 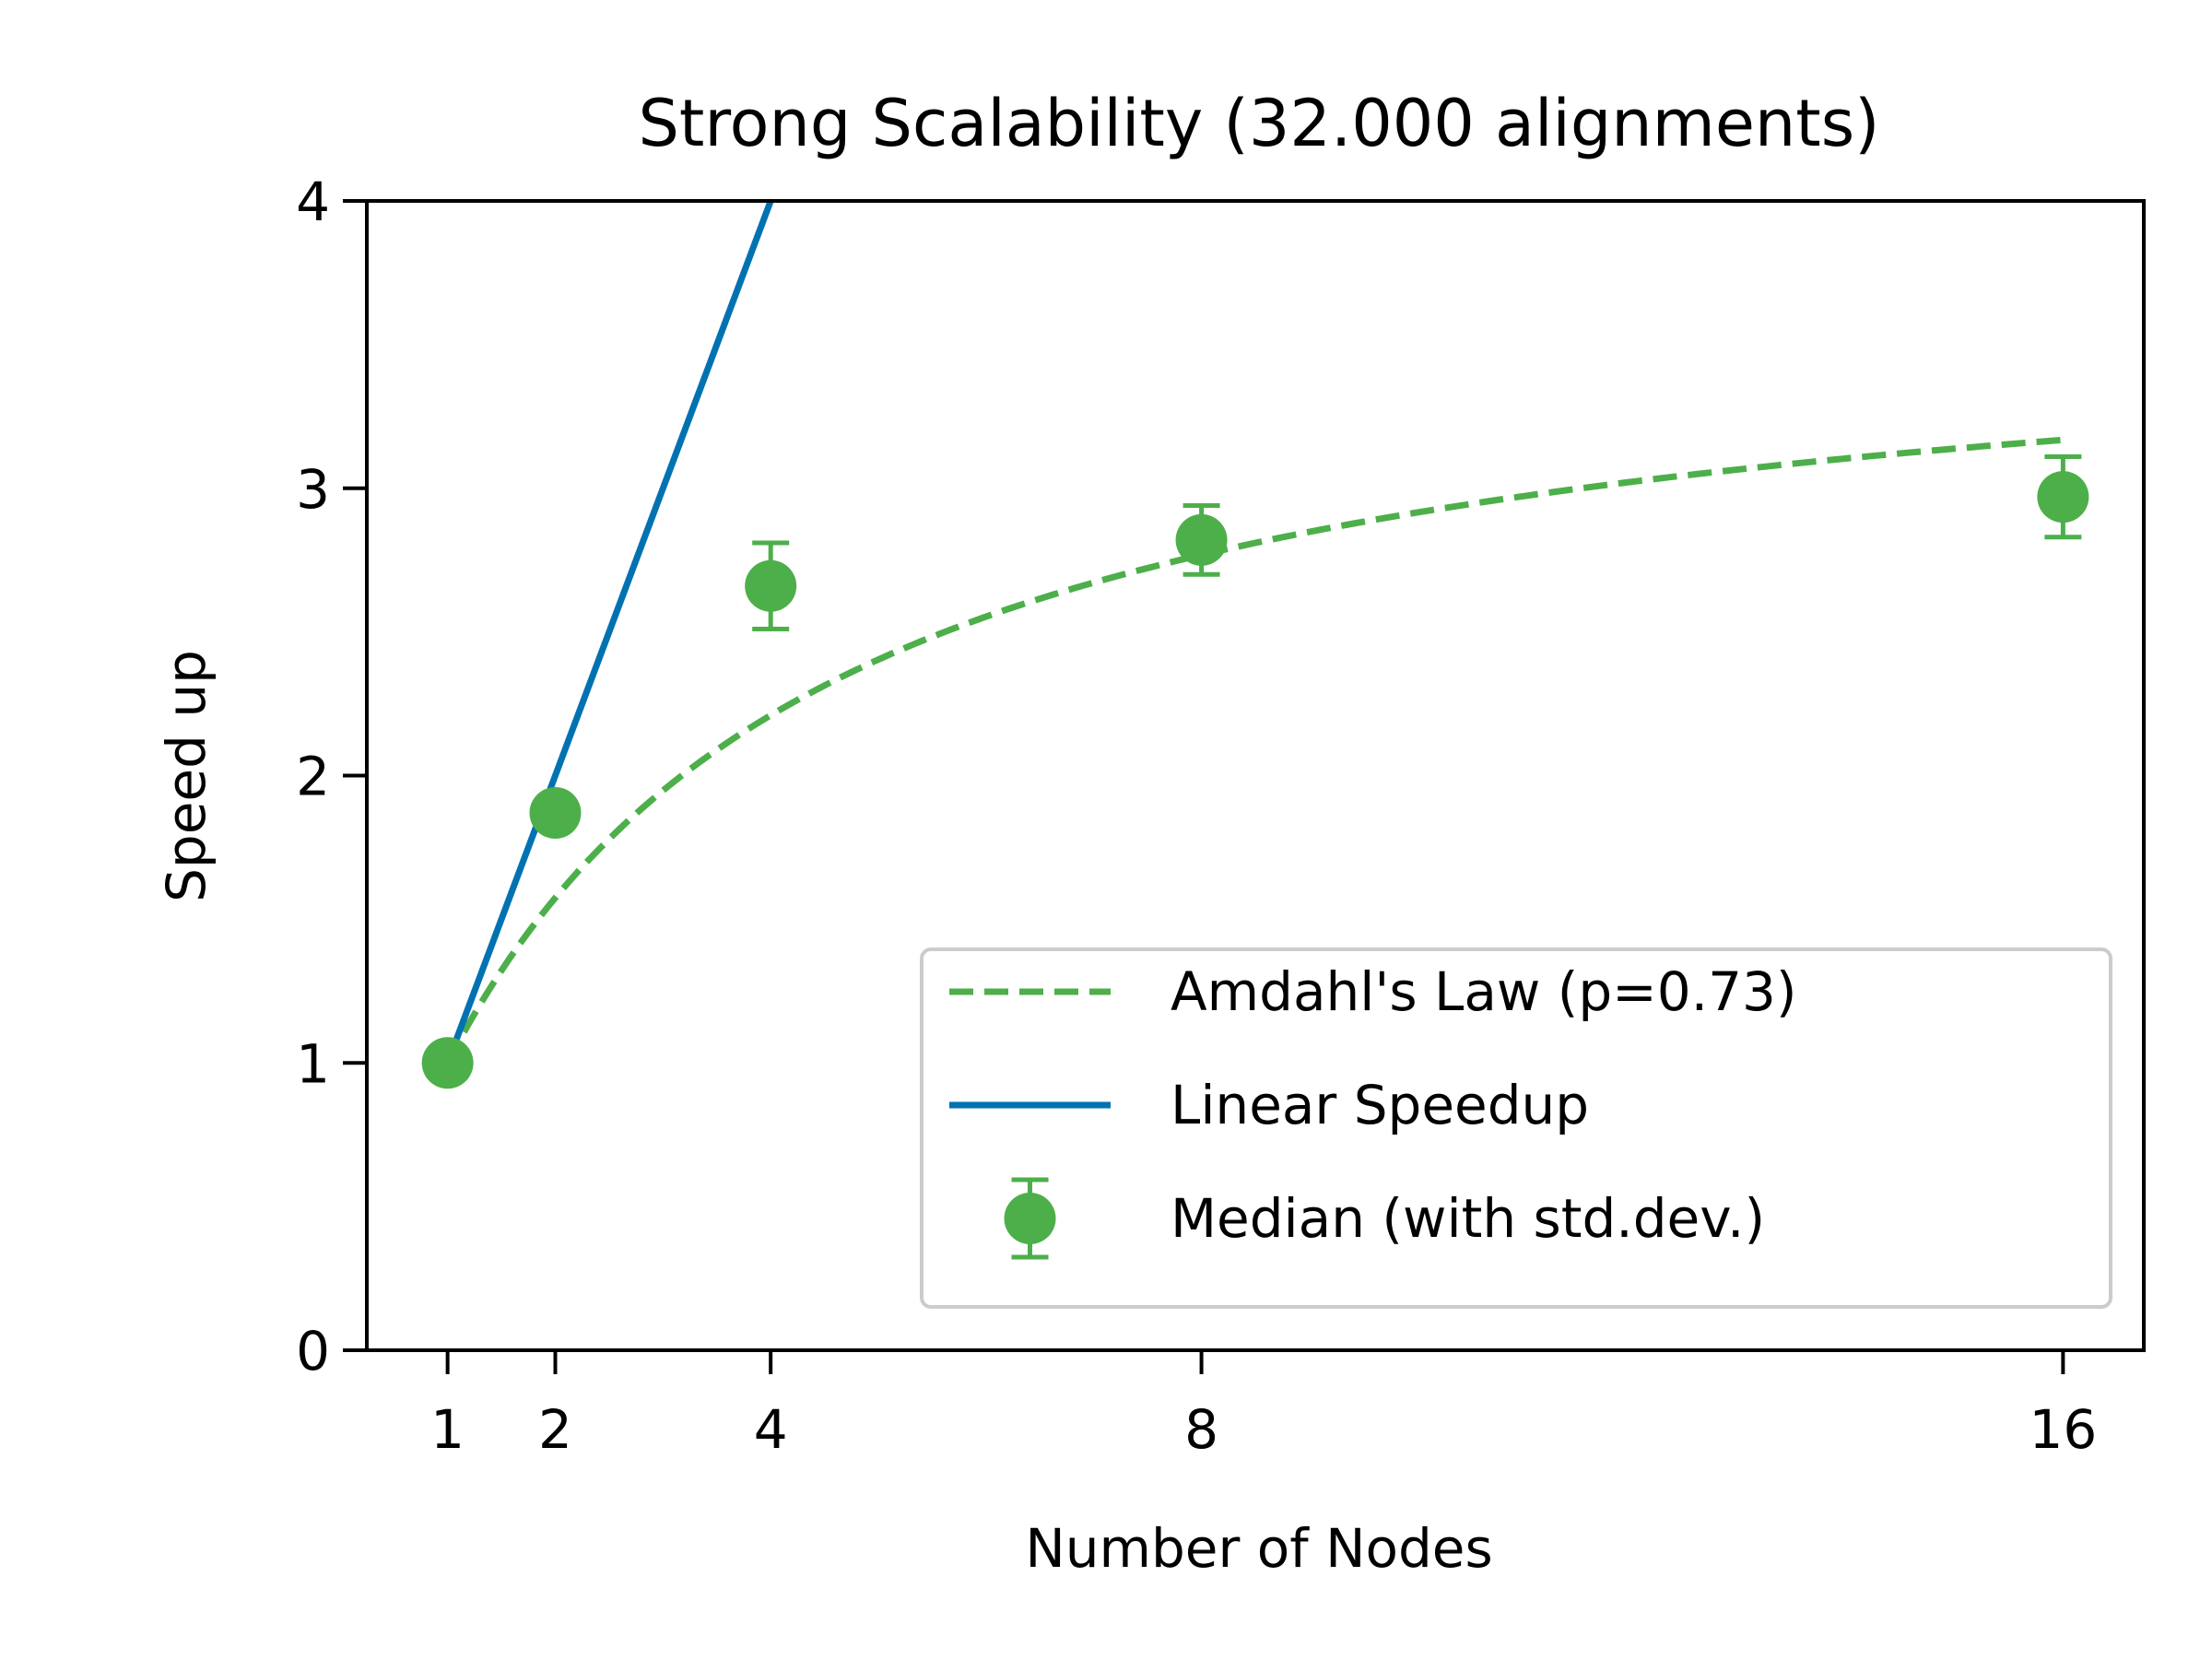 I want to click on x-axis: 1 2 4 8 16, so click(x=1263, y=1405).